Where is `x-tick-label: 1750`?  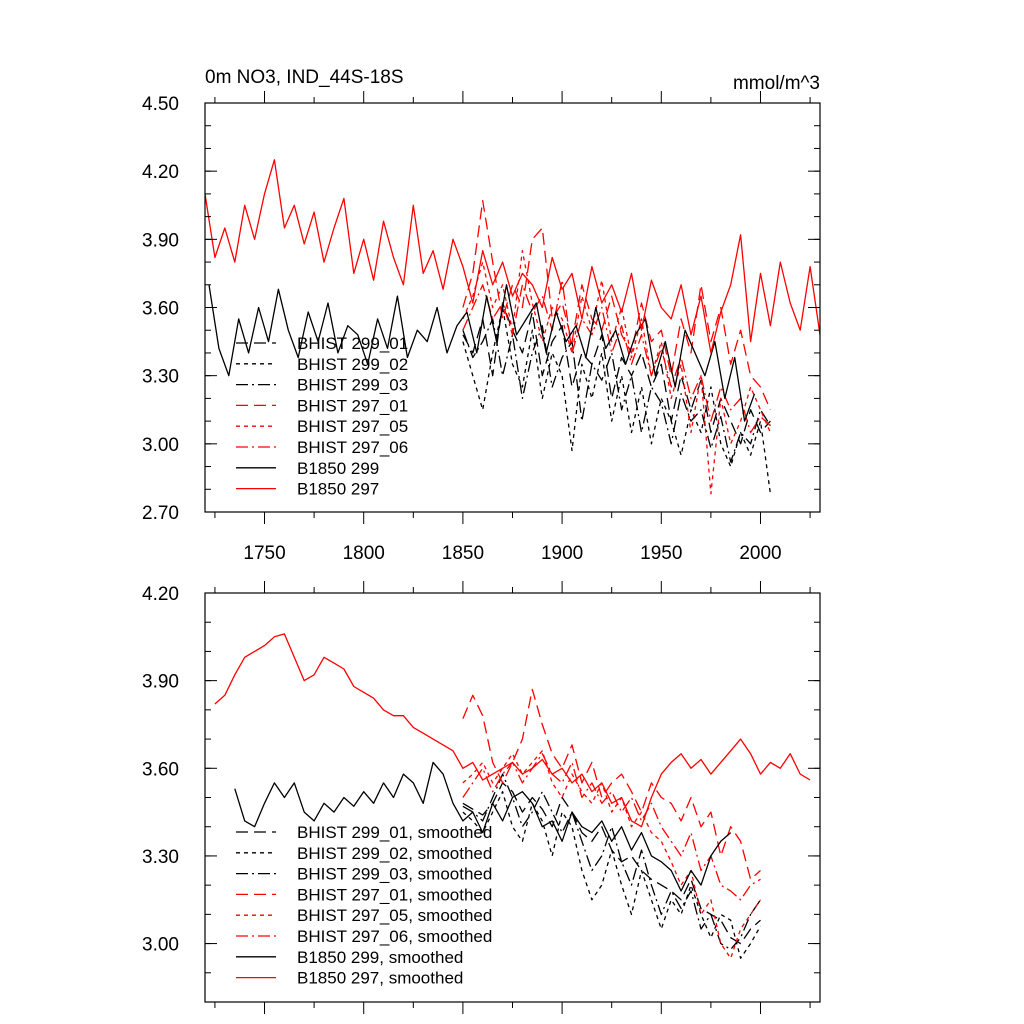 x-tick-label: 1750 is located at coordinates (264, 553).